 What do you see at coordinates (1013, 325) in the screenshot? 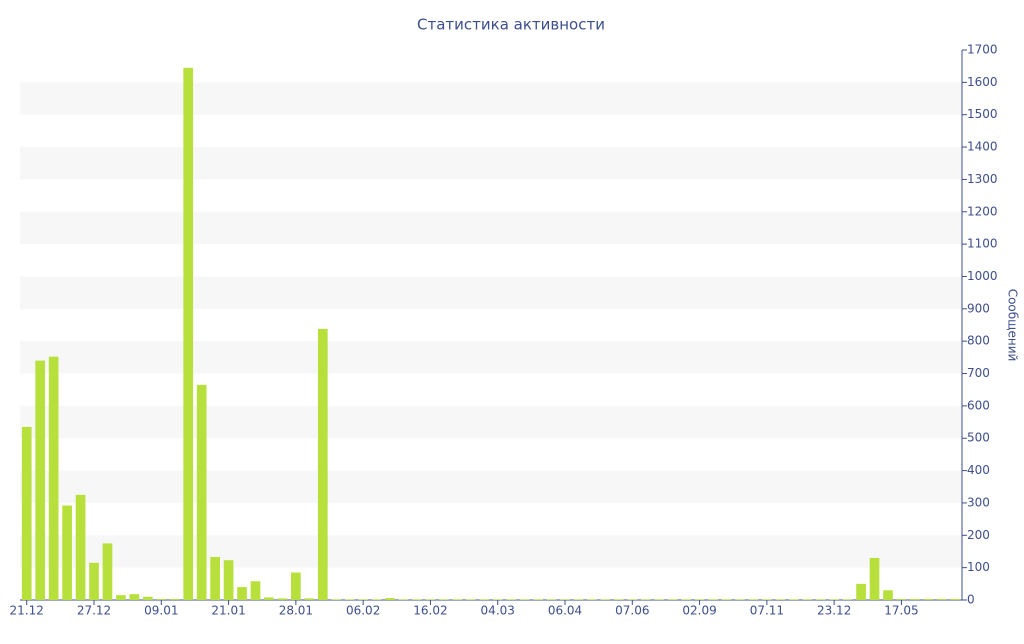
I see `y-axis-label: Сообщений` at bounding box center [1013, 325].